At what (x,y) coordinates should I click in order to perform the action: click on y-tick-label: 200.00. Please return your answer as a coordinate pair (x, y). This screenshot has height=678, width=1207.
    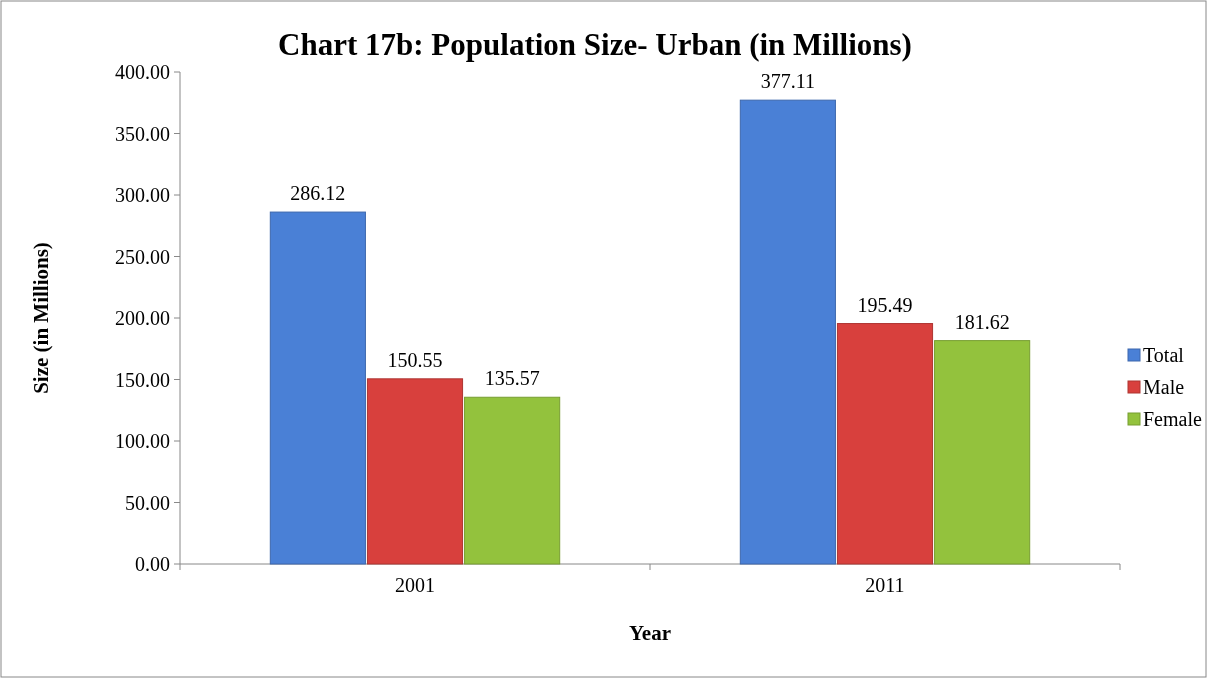
    Looking at the image, I should click on (142, 318).